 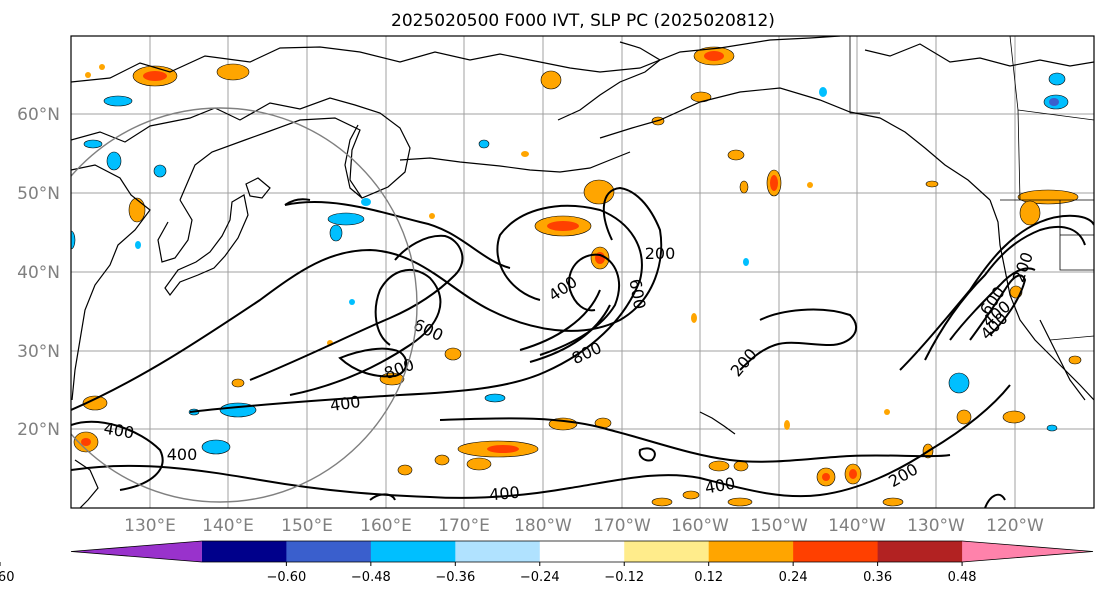 What do you see at coordinates (1041, 300) in the screenshot?
I see `coastline-north-america` at bounding box center [1041, 300].